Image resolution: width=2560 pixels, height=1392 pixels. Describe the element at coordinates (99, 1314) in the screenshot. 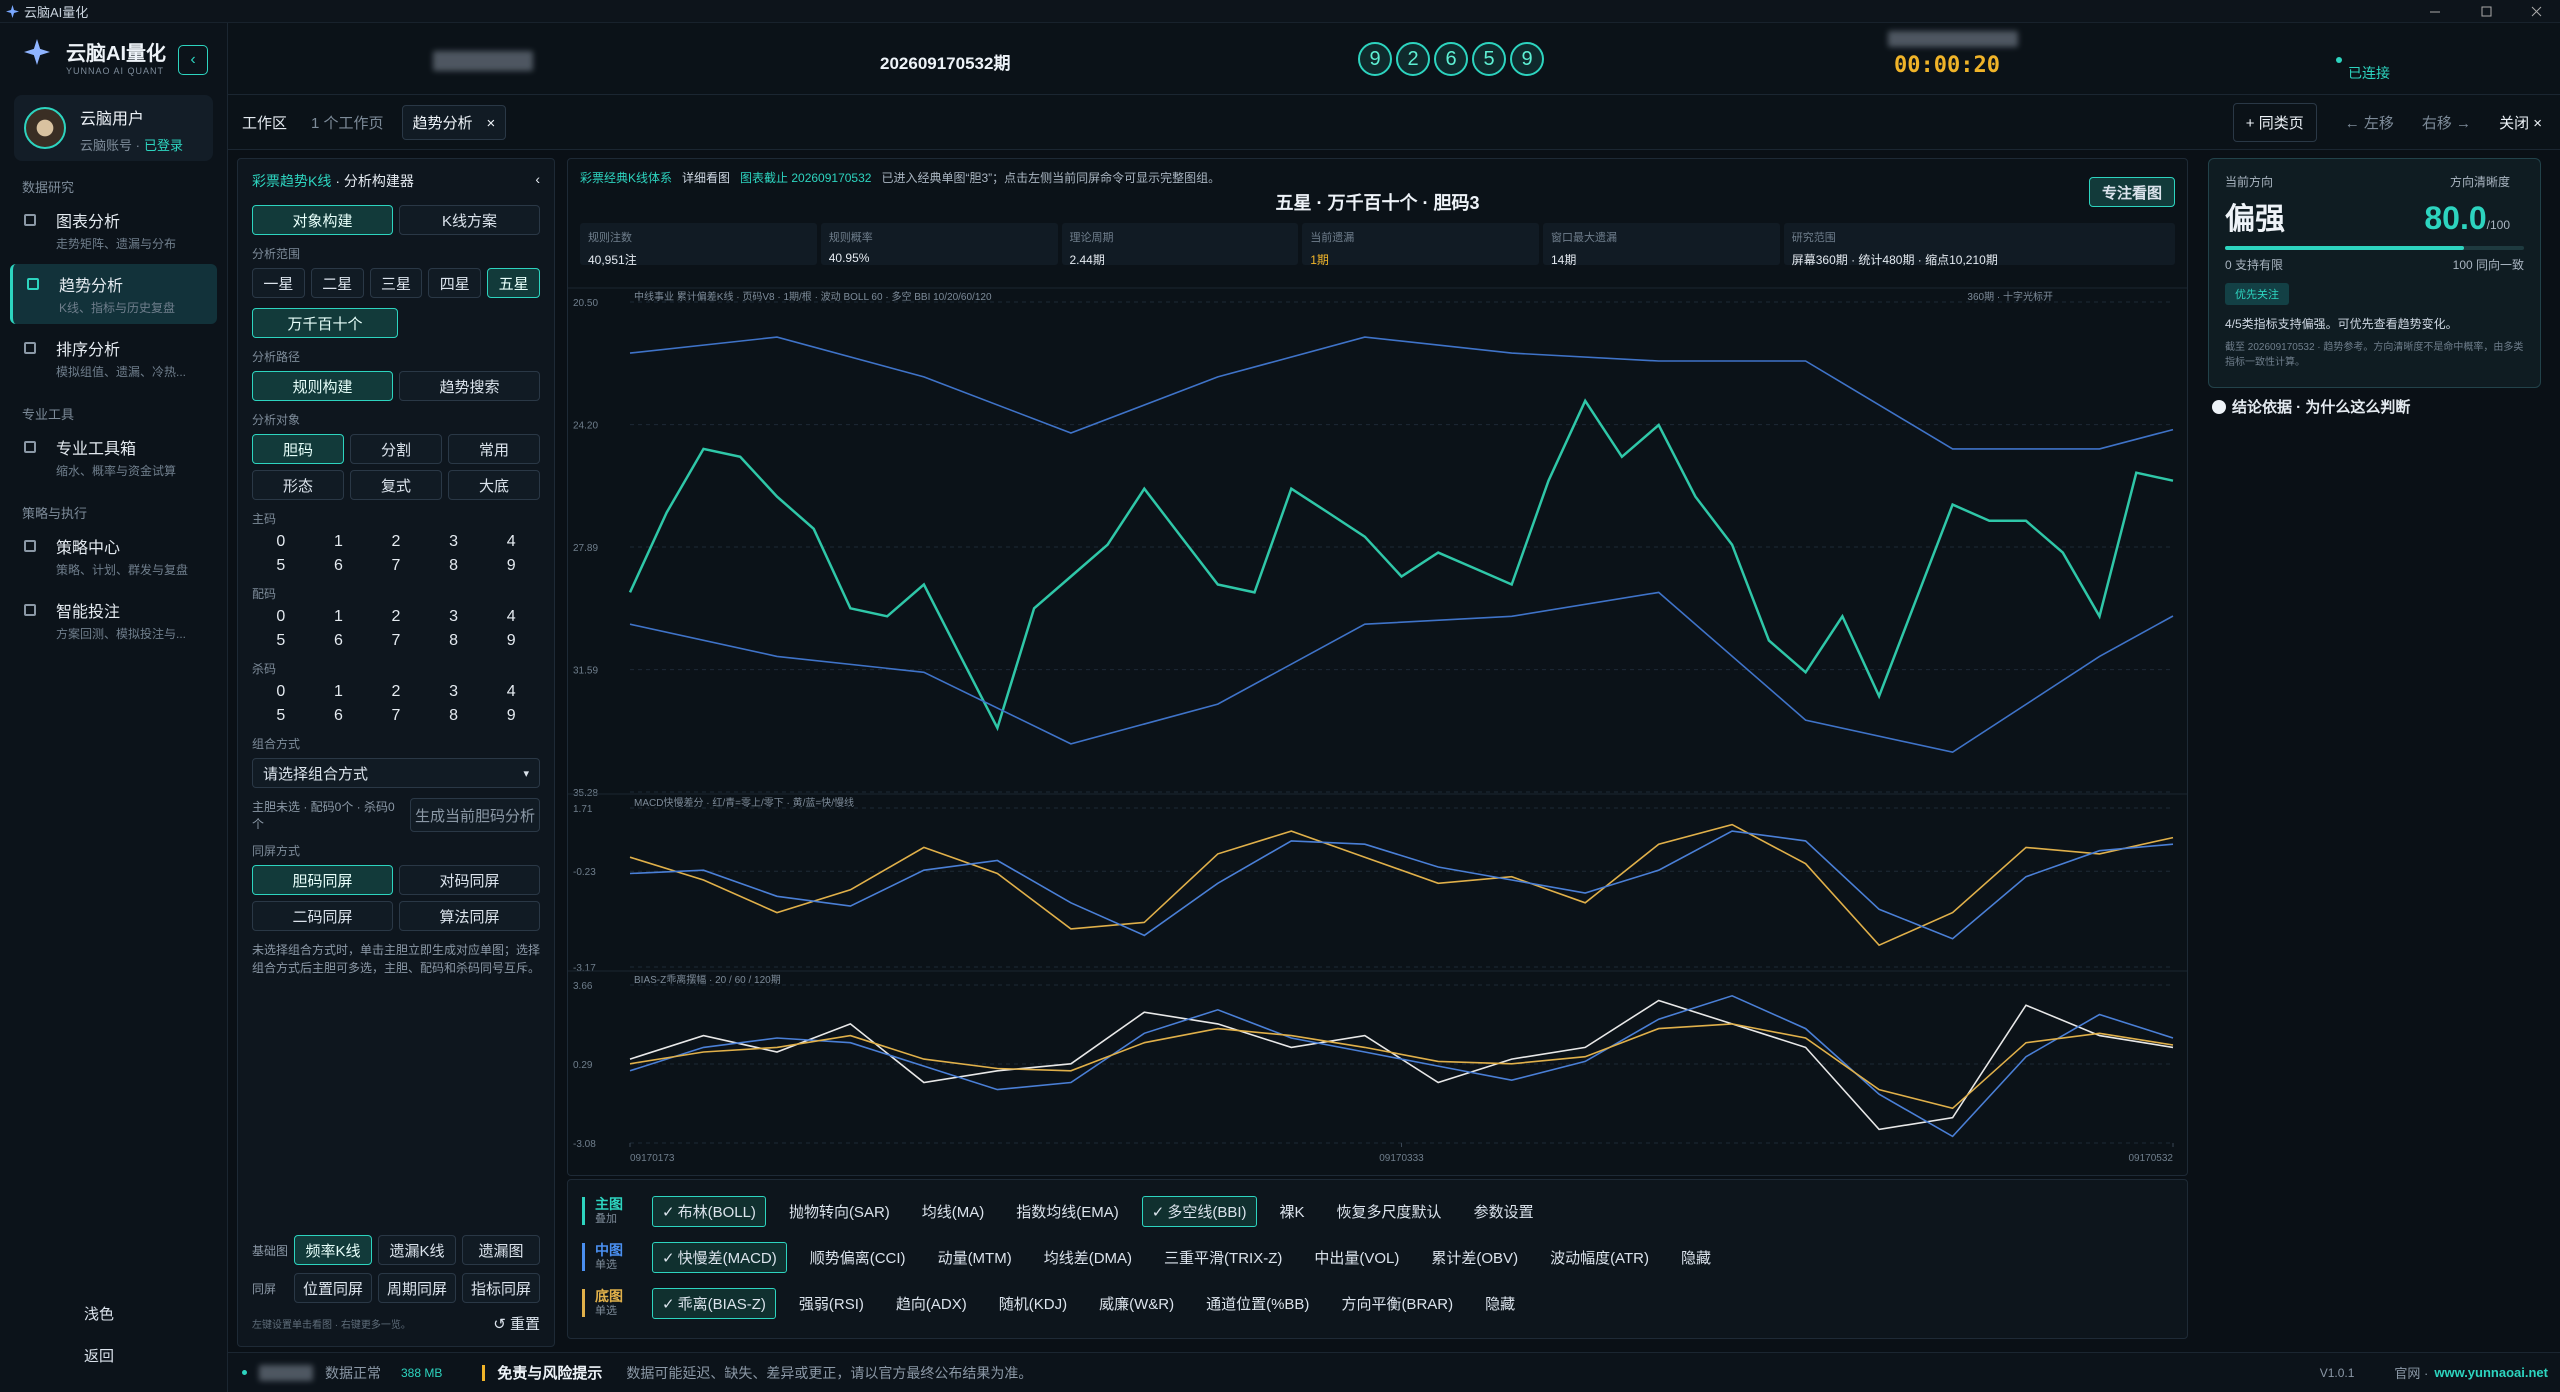

I see `theme-toggle: 浅色` at that location.